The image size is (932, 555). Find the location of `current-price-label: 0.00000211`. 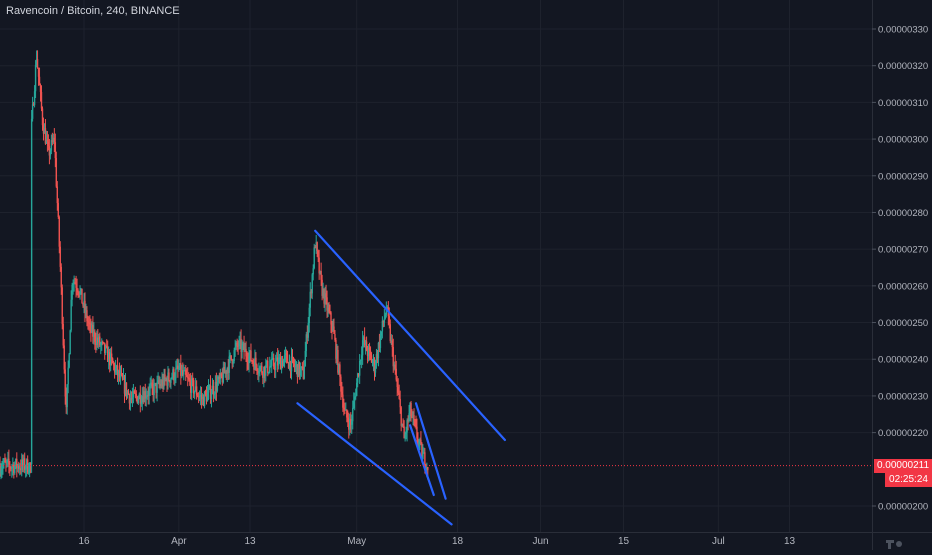

current-price-label: 0.00000211 is located at coordinates (903, 465).